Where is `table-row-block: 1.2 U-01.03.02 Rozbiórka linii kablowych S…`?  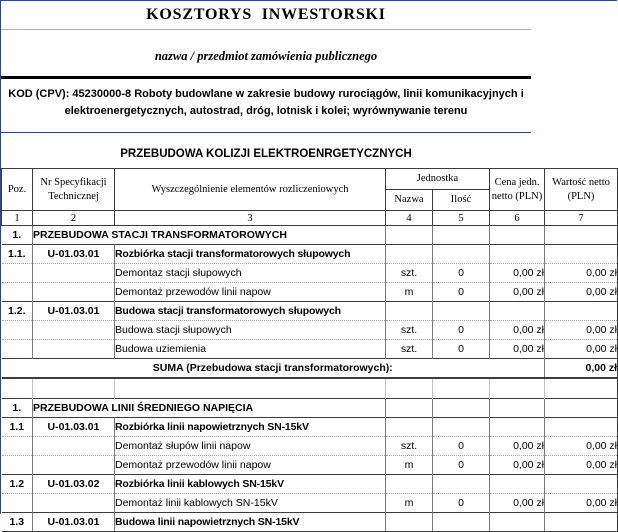
table-row-block: 1.2 U-01.03.02 Rozbiórka linii kablowych S… is located at coordinates (309, 484).